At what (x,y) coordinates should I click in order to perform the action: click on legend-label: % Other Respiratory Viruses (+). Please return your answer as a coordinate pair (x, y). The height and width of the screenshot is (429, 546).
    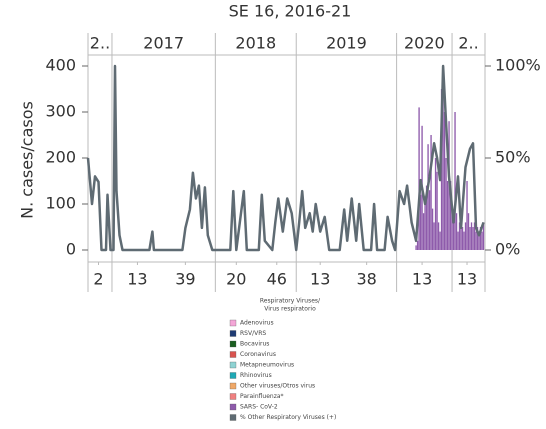
    Looking at the image, I should click on (288, 417).